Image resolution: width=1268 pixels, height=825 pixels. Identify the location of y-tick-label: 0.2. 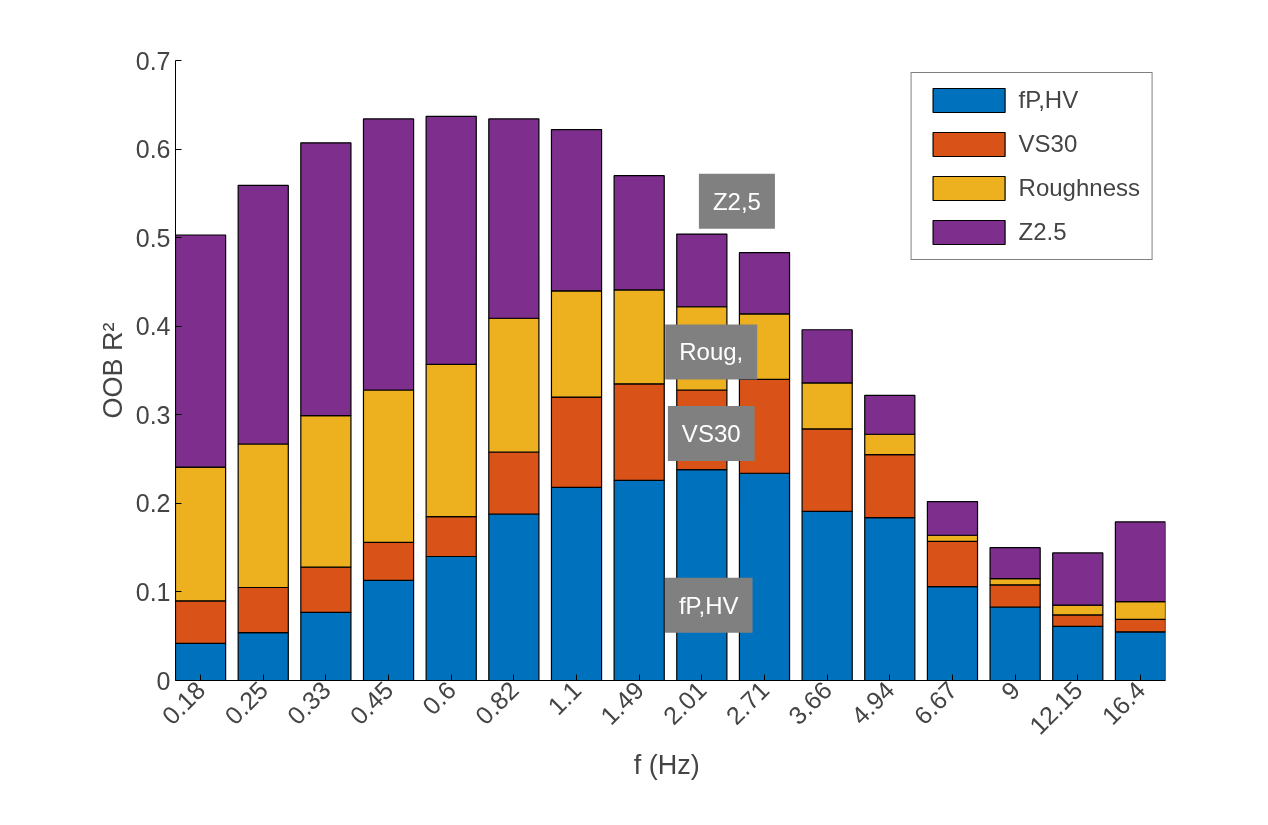
(153, 503).